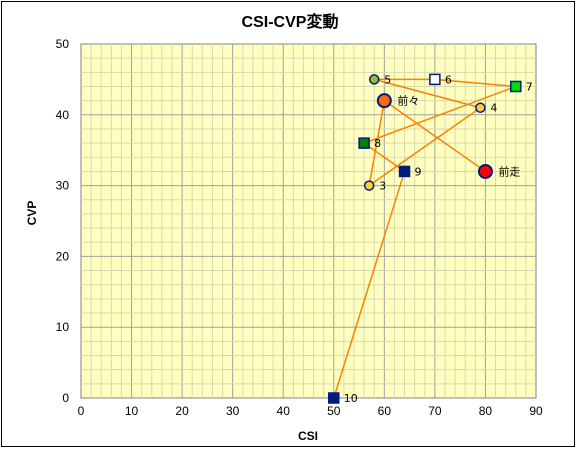  Describe the element at coordinates (382, 186) in the screenshot. I see `data-point-label: 3` at that location.